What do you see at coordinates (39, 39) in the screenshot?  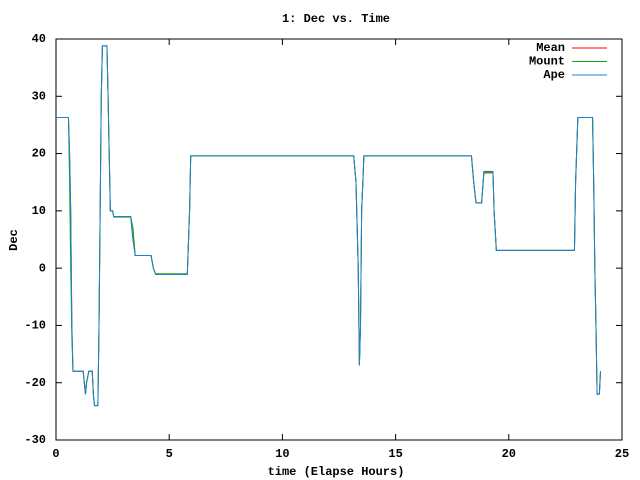 I see `y-tick-label: 40` at bounding box center [39, 39].